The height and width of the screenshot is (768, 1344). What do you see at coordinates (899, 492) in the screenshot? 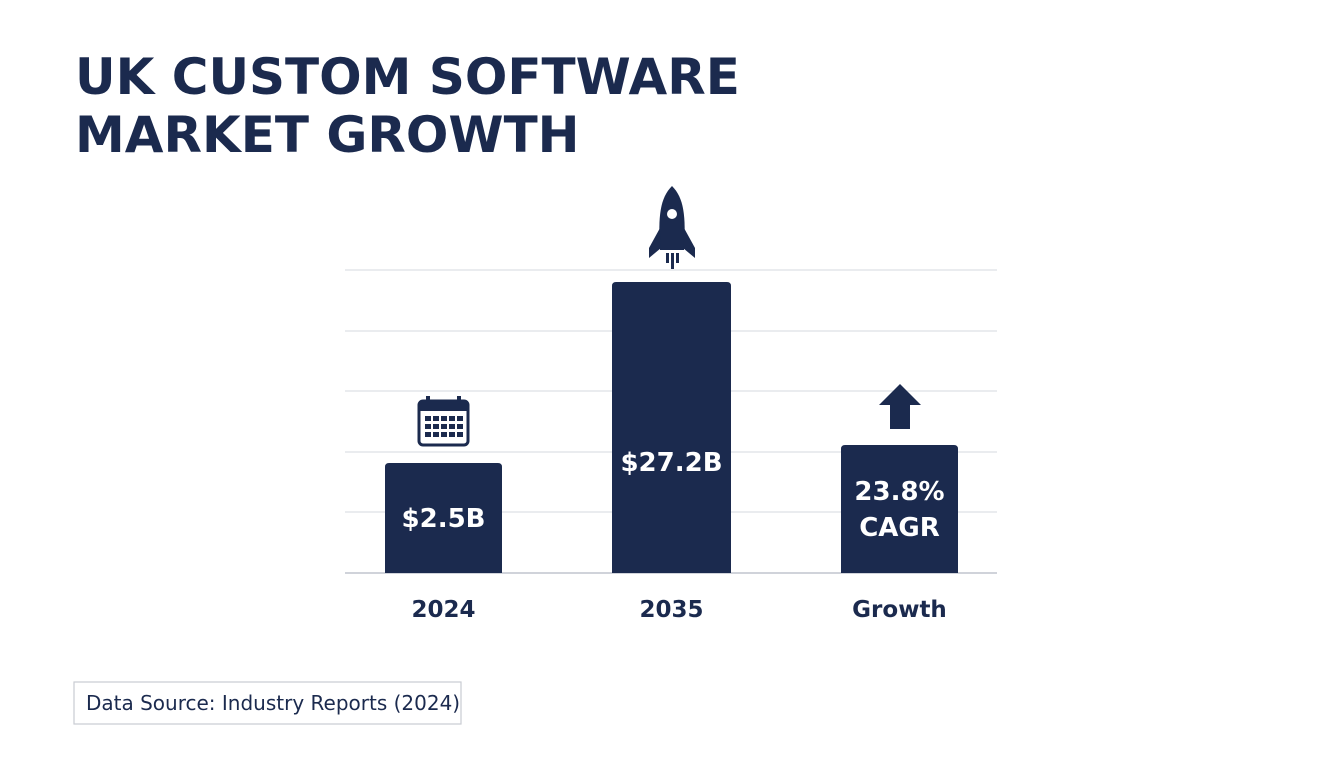
I see `bar-label: 23.8%` at bounding box center [899, 492].